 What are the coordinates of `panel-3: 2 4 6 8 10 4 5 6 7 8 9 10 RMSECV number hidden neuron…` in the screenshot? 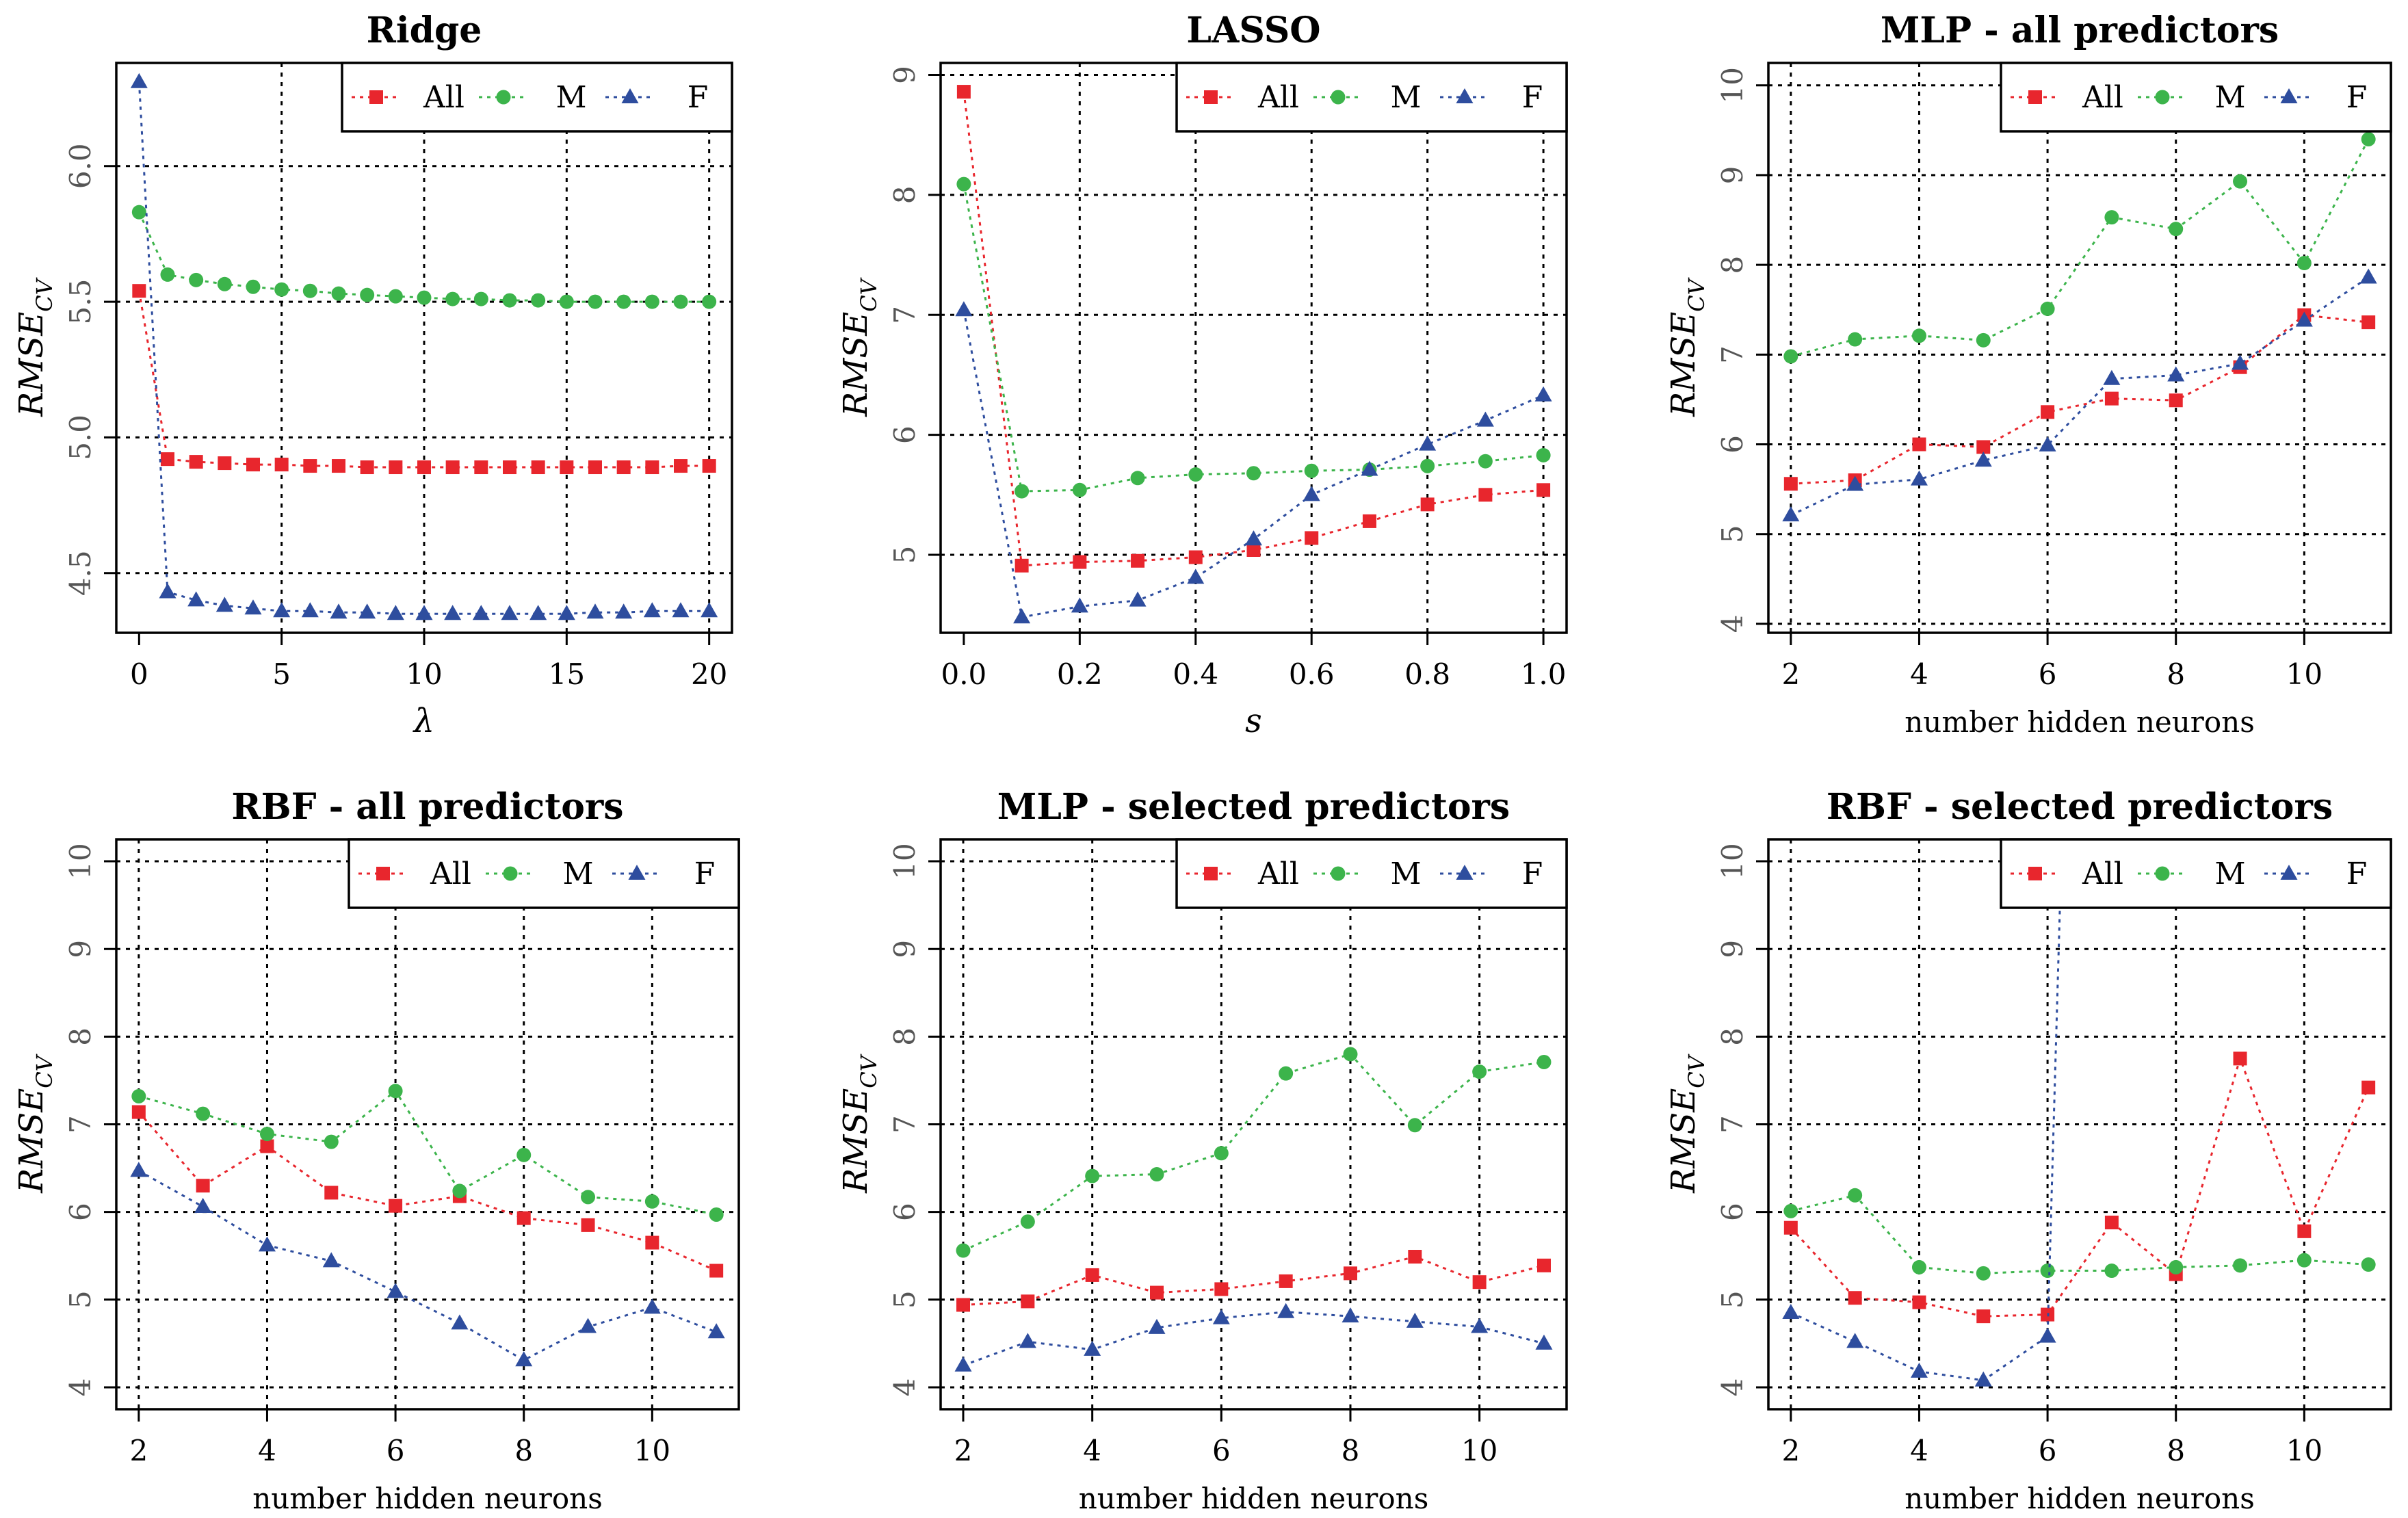 It's located at (2028, 374).